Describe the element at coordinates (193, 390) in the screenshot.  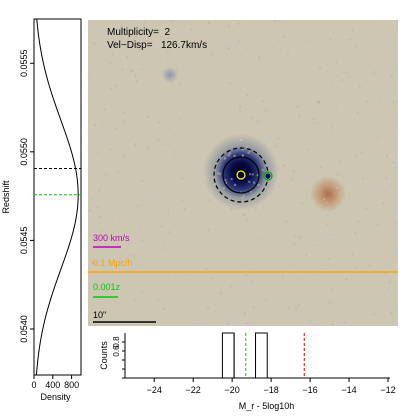
I see `histogram-x-tick-label: −22` at that location.